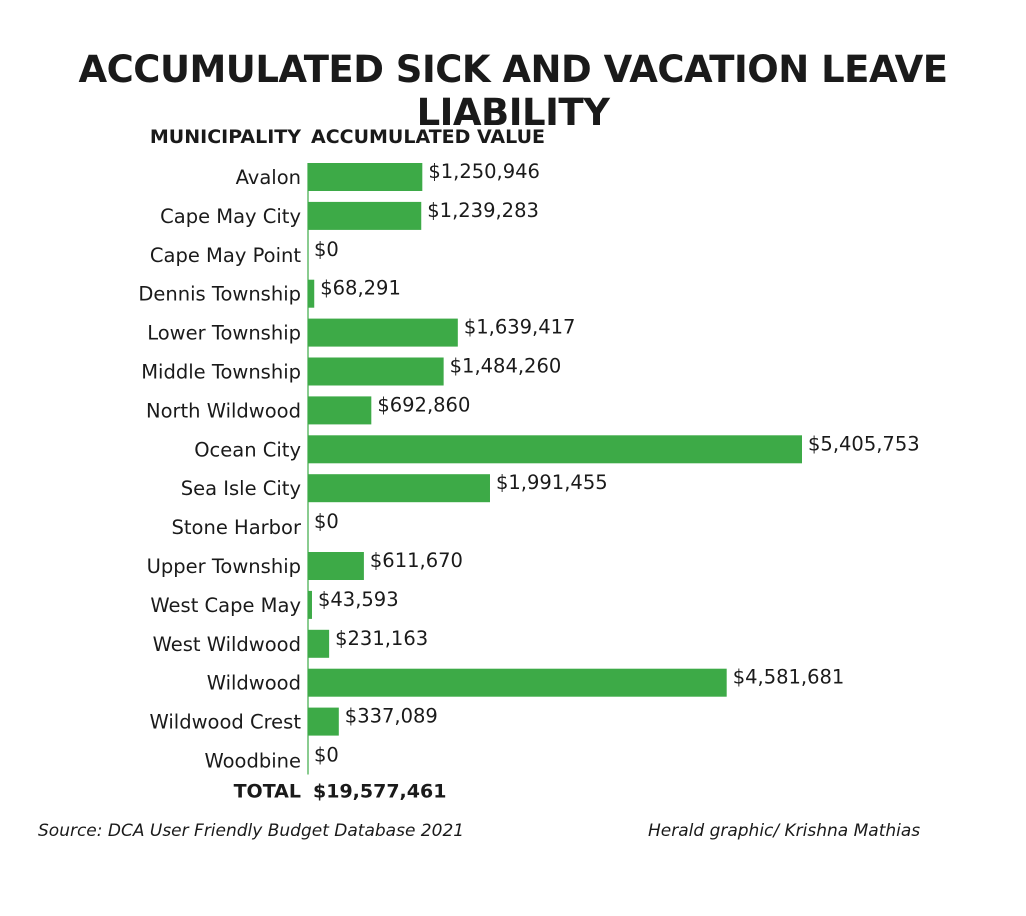 The image size is (1026, 916). Describe the element at coordinates (864, 443) in the screenshot. I see `value-label: $5,405,753` at that location.